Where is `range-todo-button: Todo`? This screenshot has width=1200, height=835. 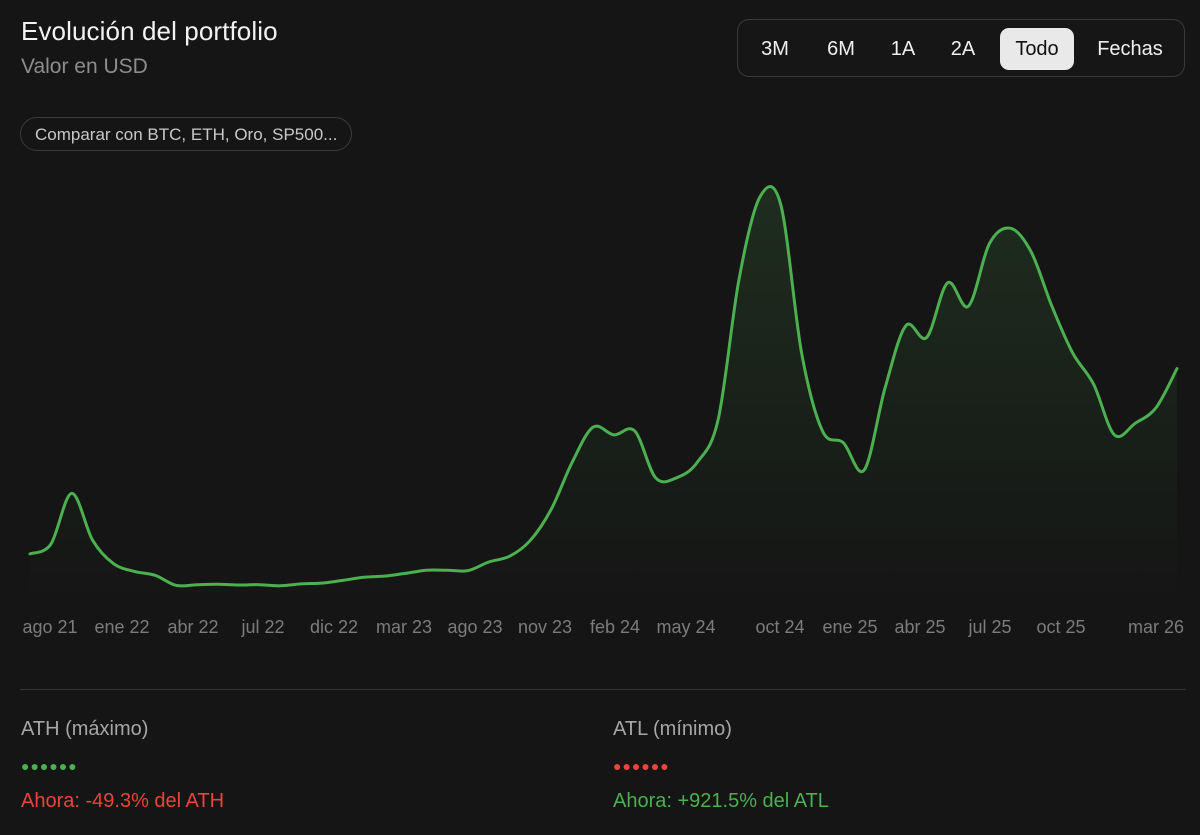 range-todo-button: Todo is located at coordinates (1037, 49).